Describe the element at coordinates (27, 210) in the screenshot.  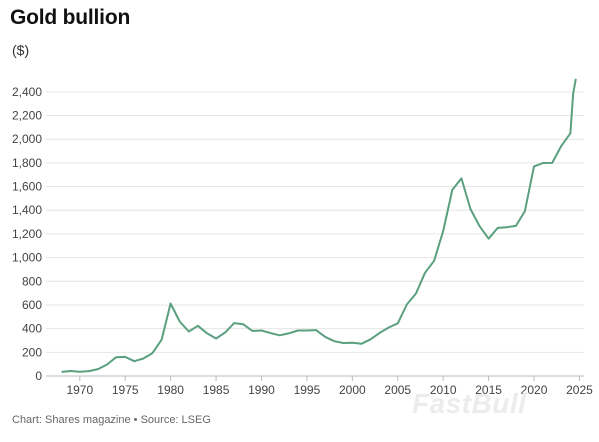
I see `y-tick-label: 1,400` at that location.